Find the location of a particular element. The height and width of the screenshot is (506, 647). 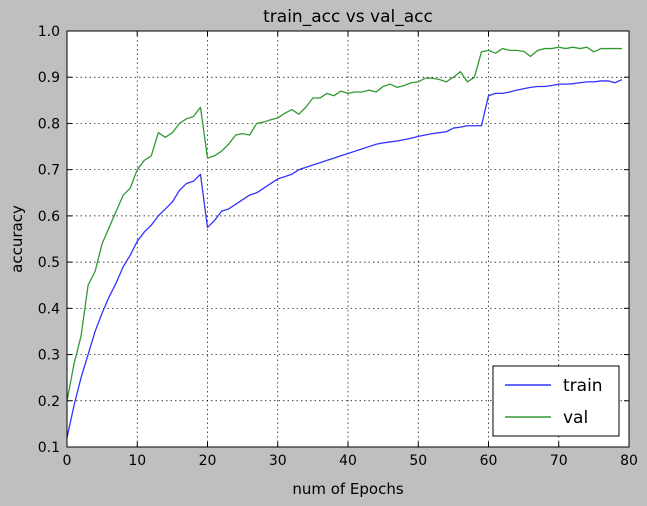

legend-label-val: val is located at coordinates (575, 418).